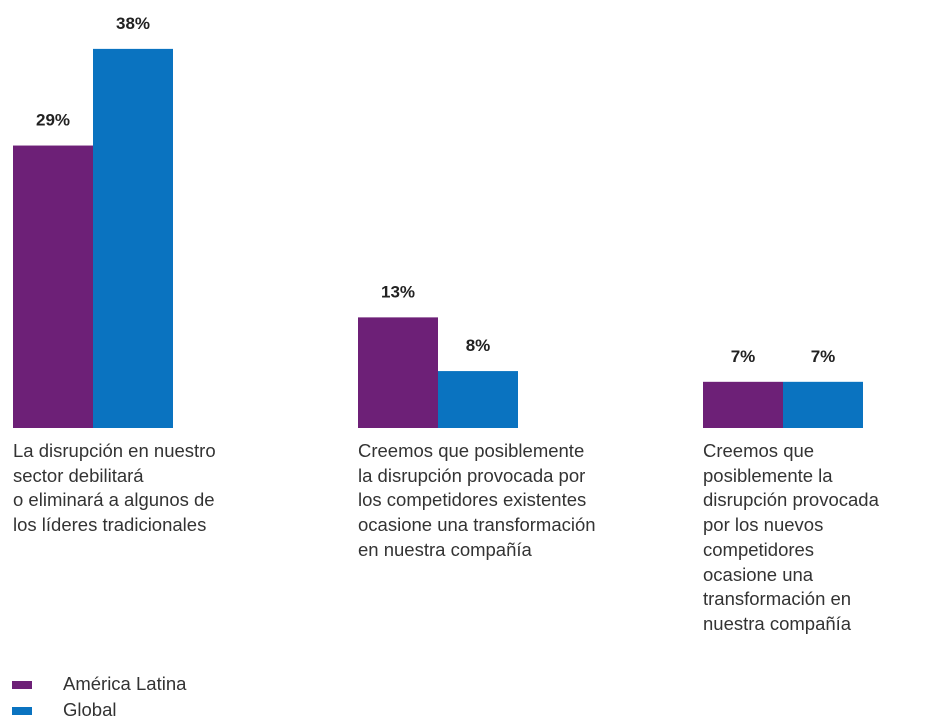 The height and width of the screenshot is (722, 947). What do you see at coordinates (125, 683) in the screenshot?
I see `legend-label: América Latina` at bounding box center [125, 683].